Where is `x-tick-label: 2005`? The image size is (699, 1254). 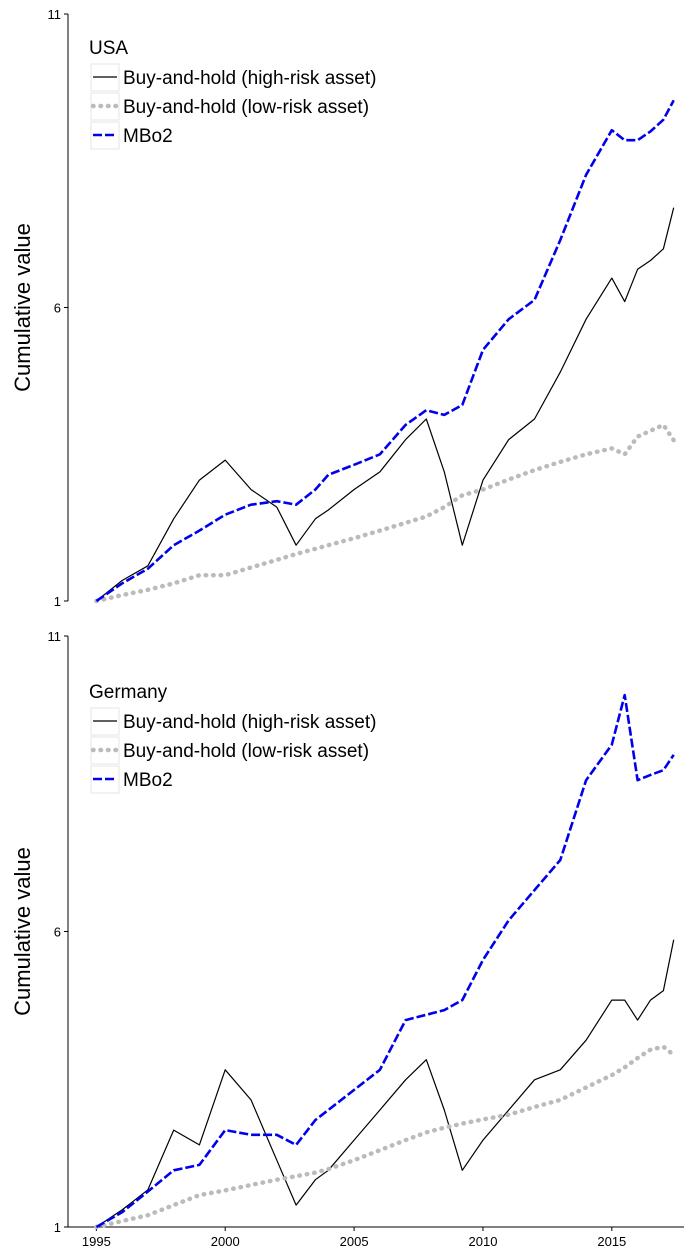
x-tick-label: 2005 is located at coordinates (354, 1241).